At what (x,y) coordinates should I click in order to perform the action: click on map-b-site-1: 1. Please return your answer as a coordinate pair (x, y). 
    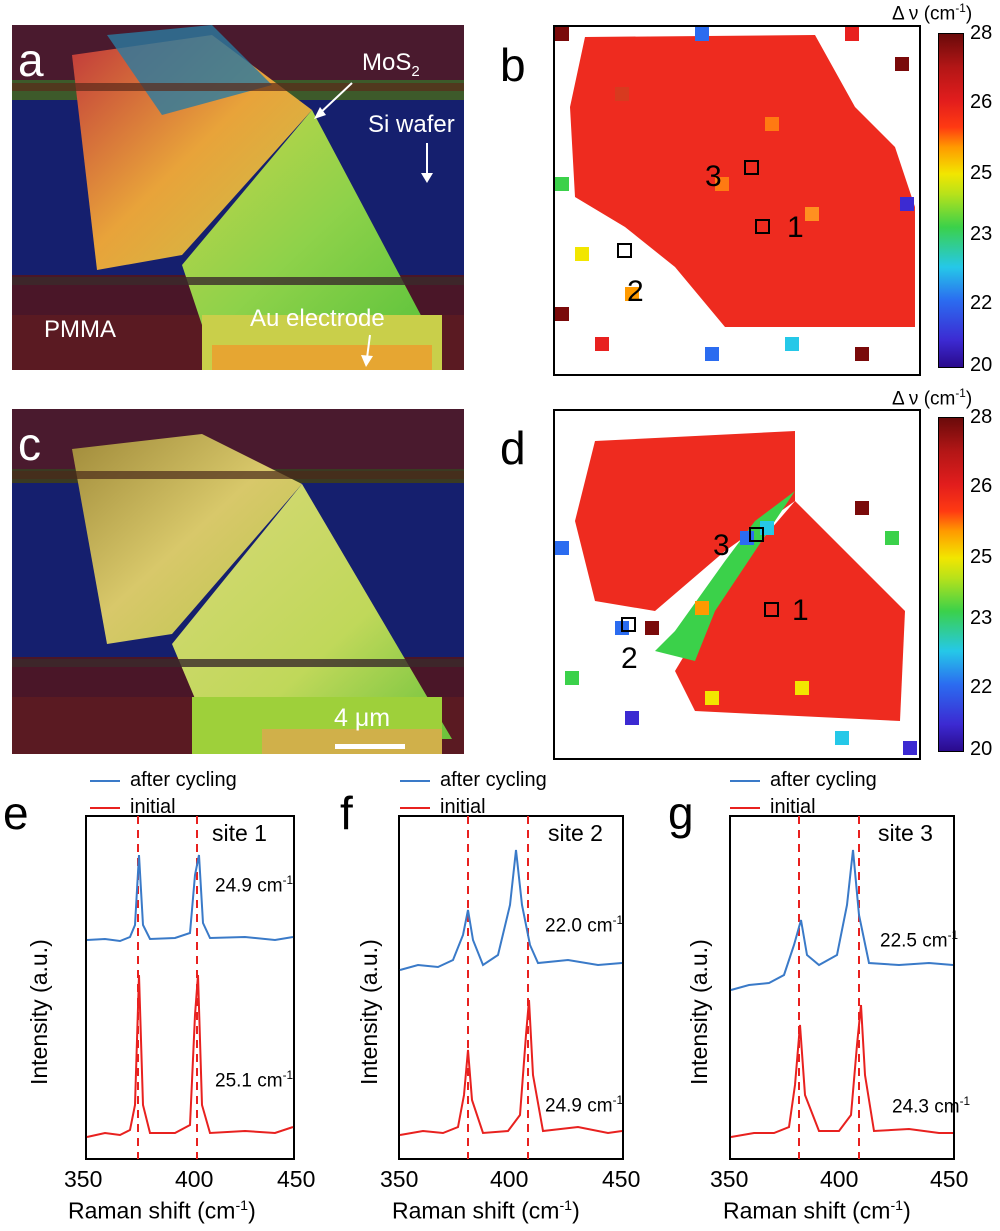
    Looking at the image, I should click on (795, 227).